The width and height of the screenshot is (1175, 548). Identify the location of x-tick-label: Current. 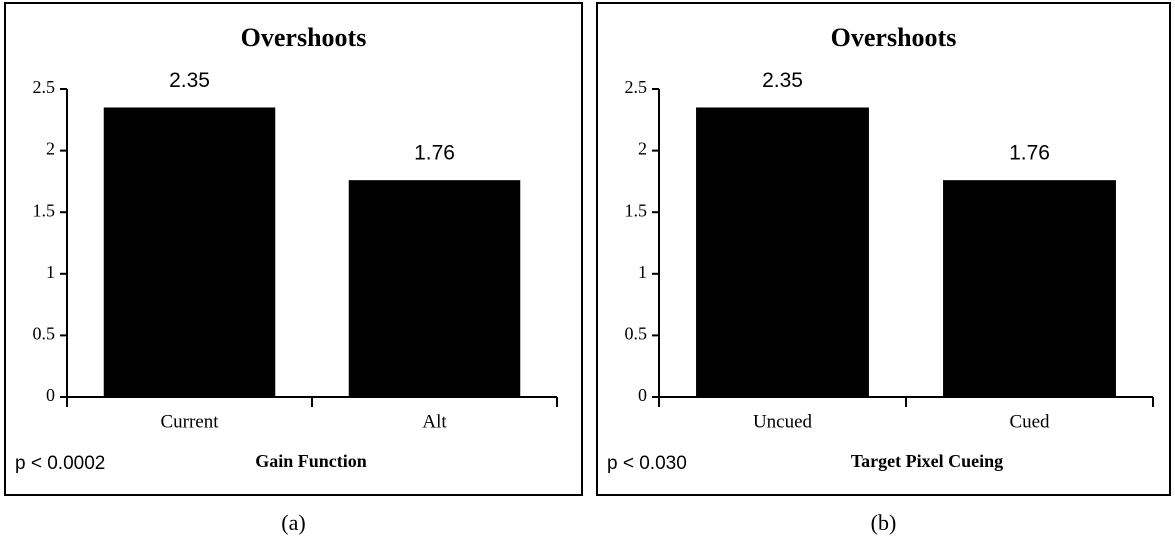
(189, 421).